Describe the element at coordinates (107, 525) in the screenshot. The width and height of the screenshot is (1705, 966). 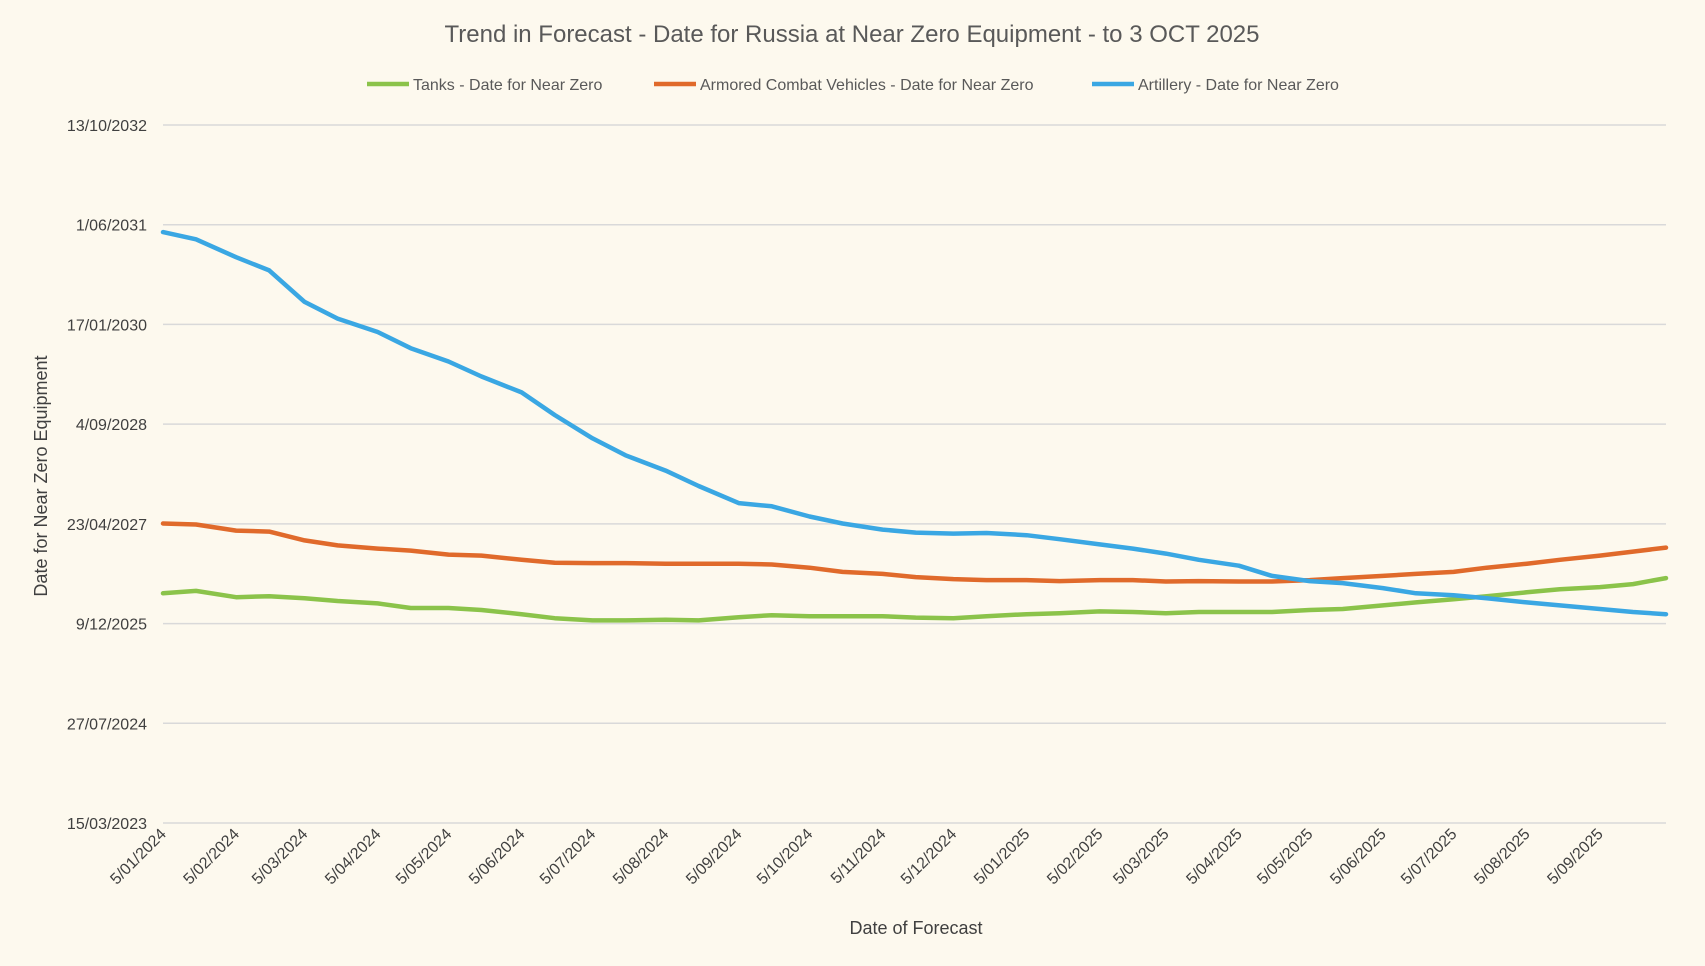
I see `y-tick-label: 23/04/2027` at that location.